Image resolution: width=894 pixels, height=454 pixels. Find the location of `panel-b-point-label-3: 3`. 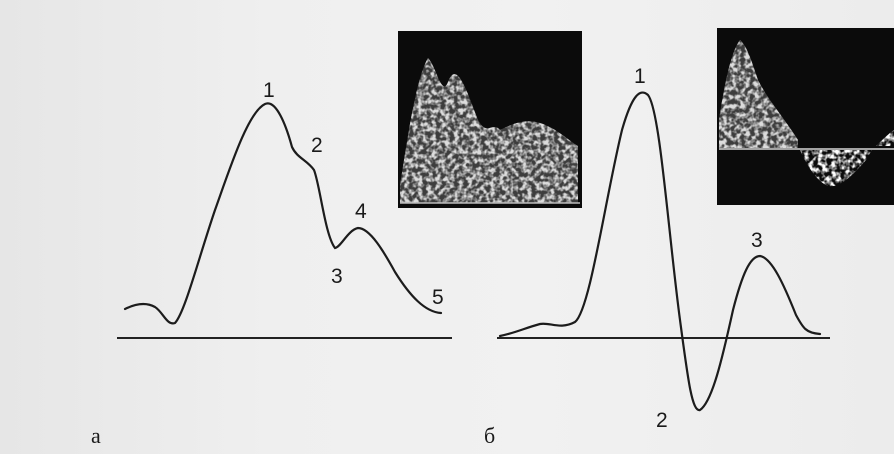

panel-b-point-label-3: 3 is located at coordinates (757, 240).